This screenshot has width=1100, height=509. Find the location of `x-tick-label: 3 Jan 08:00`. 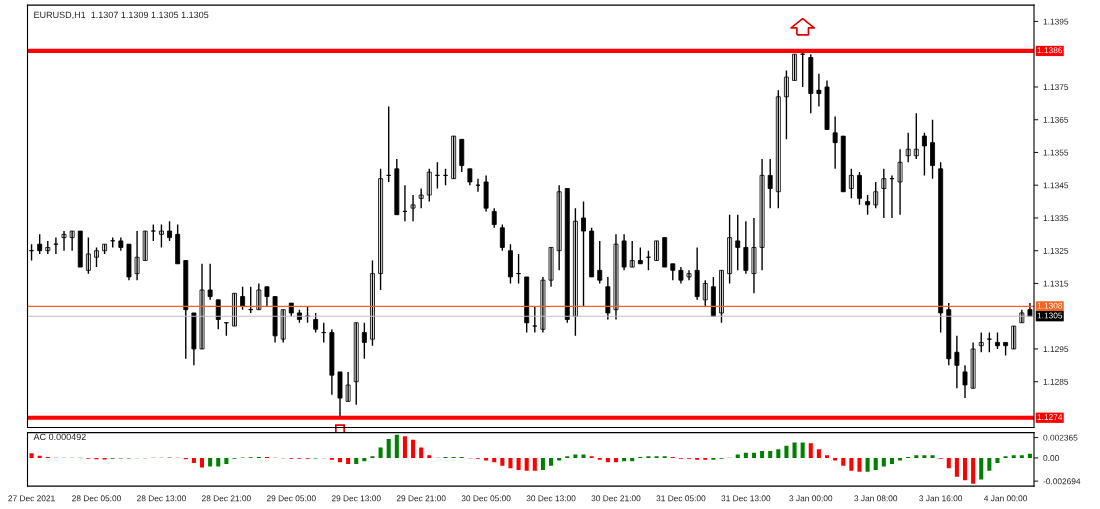

x-tick-label: 3 Jan 08:00 is located at coordinates (876, 498).